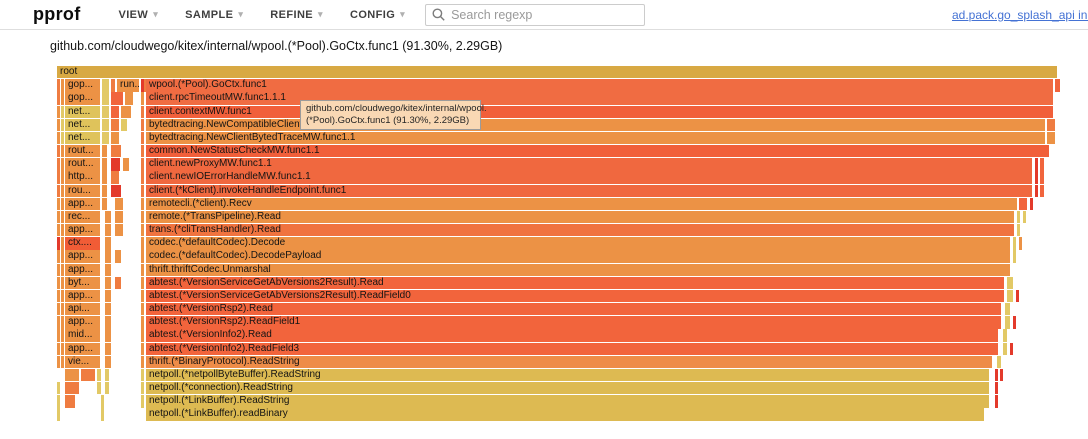 This screenshot has width=1088, height=439. Describe the element at coordinates (595, 125) in the screenshot. I see `flame-cell: bytedtracing.NewCompatibleClientT` at that location.